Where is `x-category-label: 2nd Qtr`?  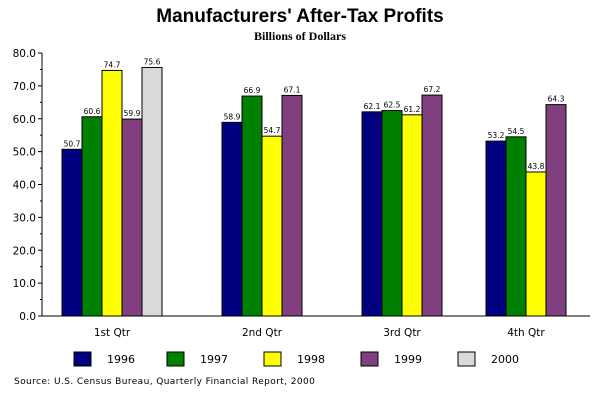
x-category-label: 2nd Qtr is located at coordinates (262, 333).